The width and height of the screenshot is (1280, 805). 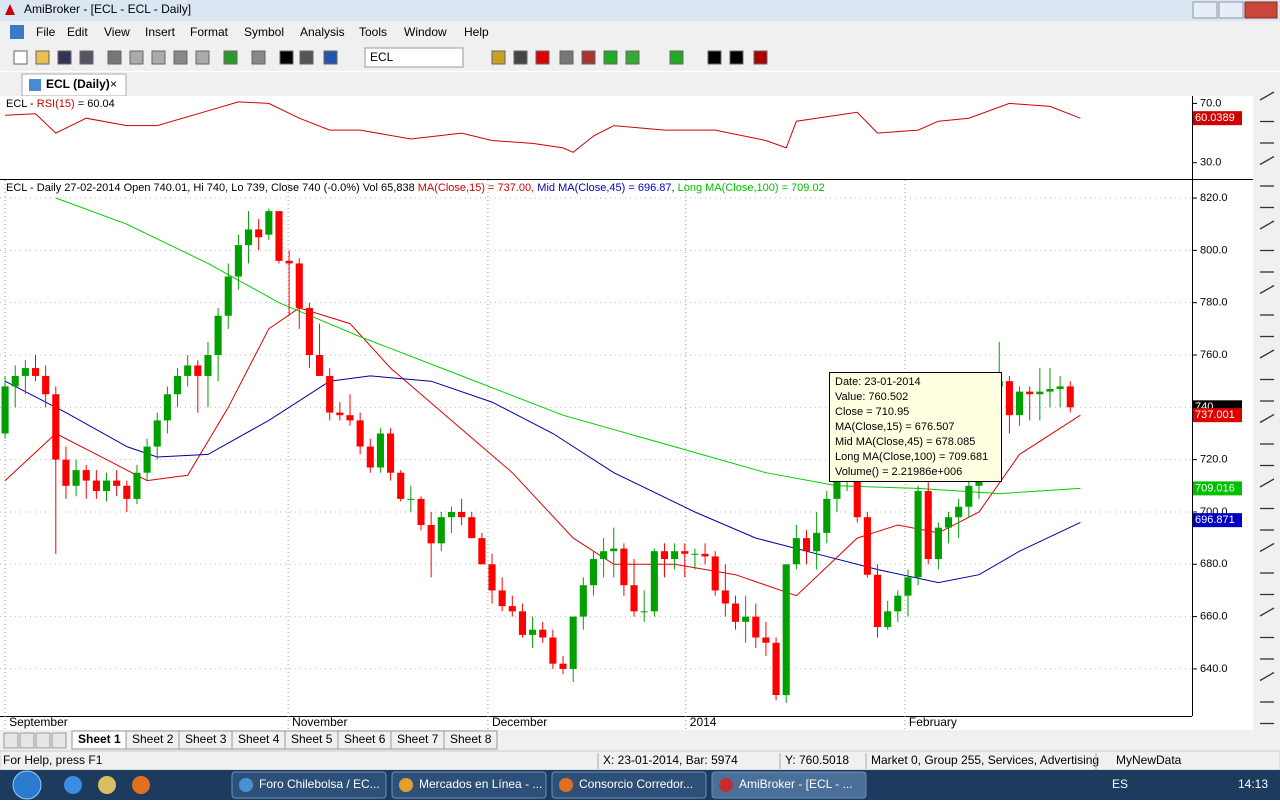 I want to click on sheet-tab, so click(x=470, y=740).